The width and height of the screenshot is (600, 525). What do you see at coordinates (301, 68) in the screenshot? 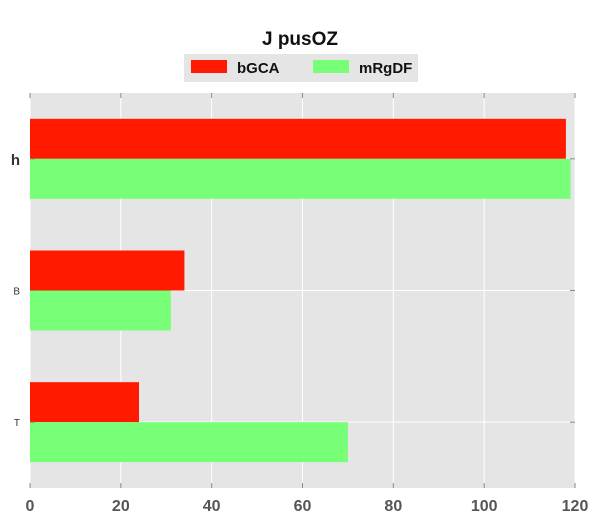
I see `legend: bGCA mRgDF` at bounding box center [301, 68].